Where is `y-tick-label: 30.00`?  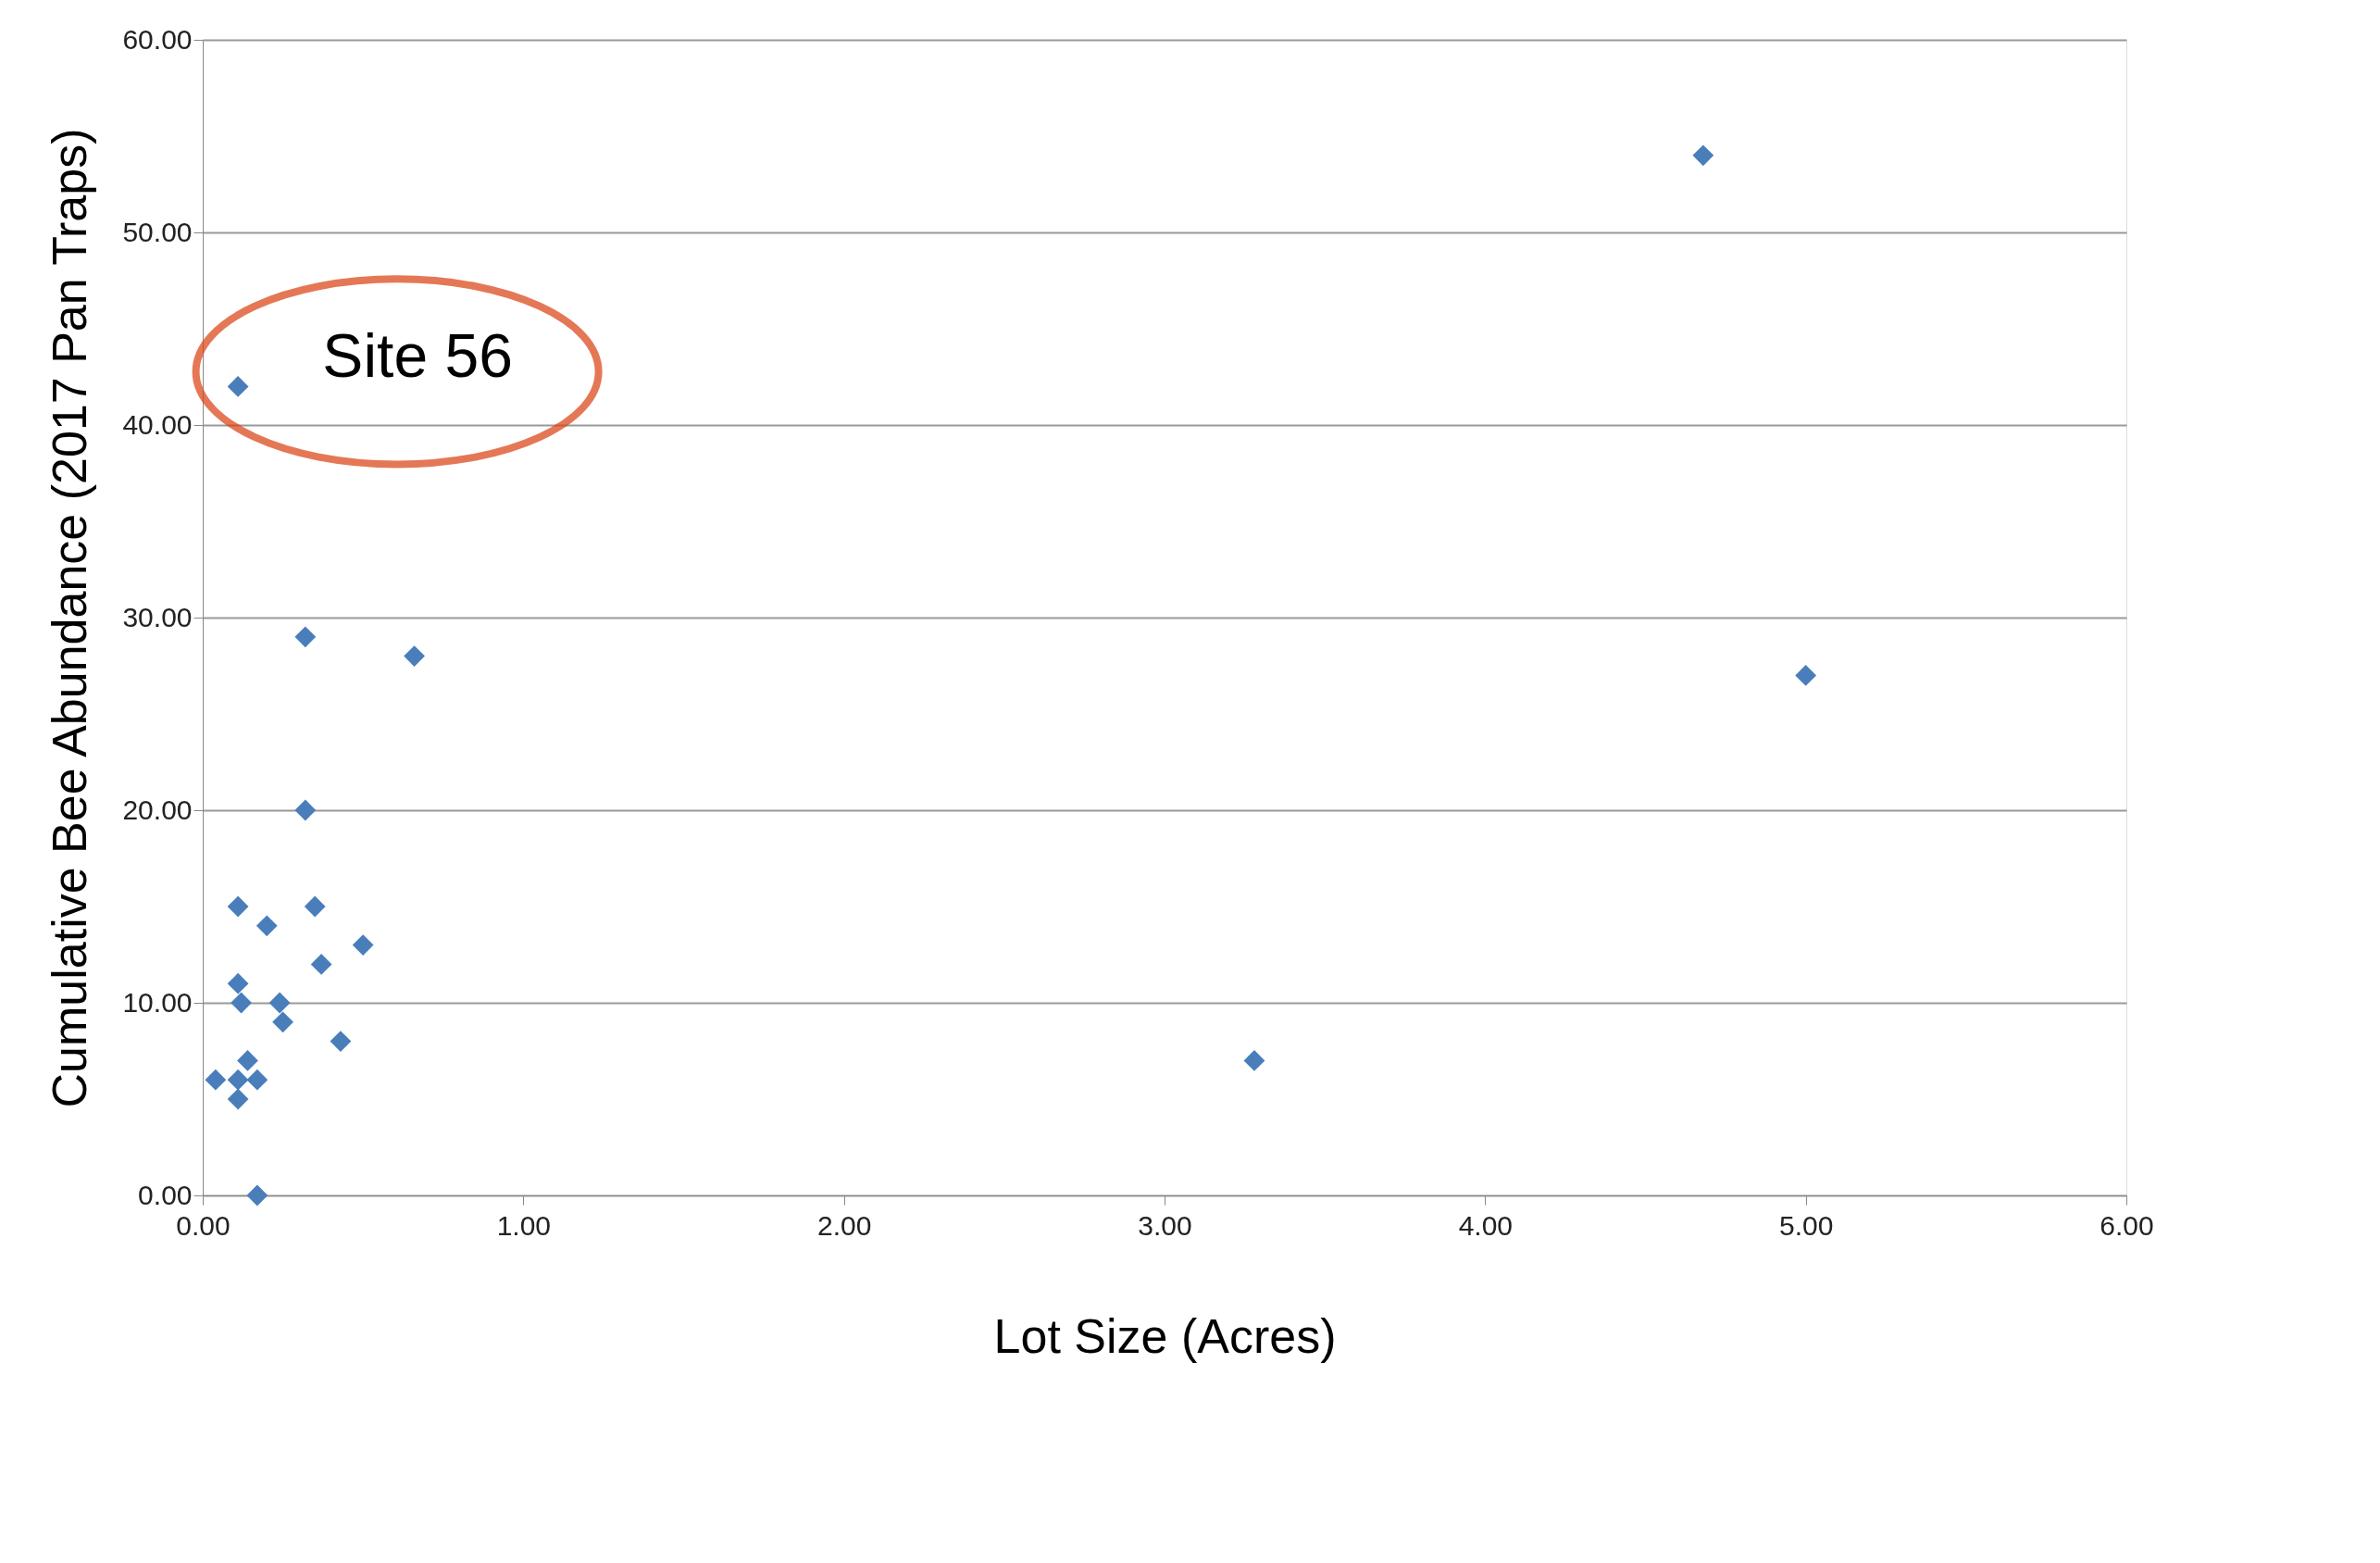
y-tick-label: 30.00 is located at coordinates (157, 617).